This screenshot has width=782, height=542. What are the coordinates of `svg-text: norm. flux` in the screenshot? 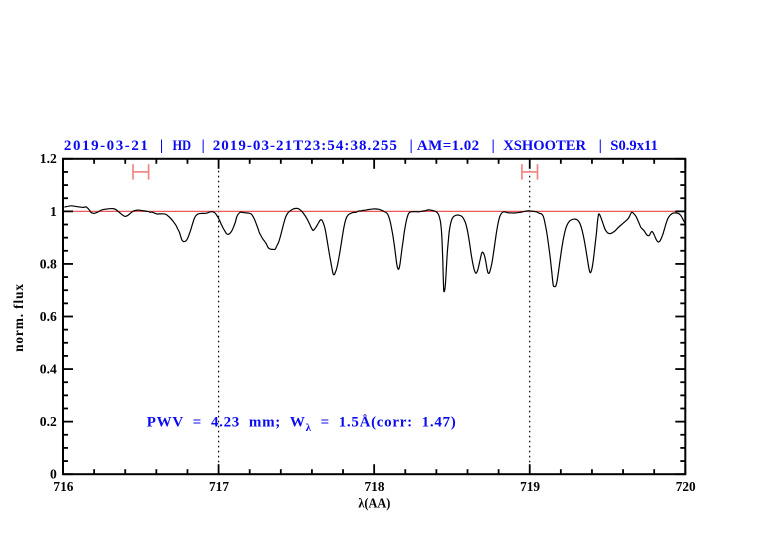 It's located at (18, 317).